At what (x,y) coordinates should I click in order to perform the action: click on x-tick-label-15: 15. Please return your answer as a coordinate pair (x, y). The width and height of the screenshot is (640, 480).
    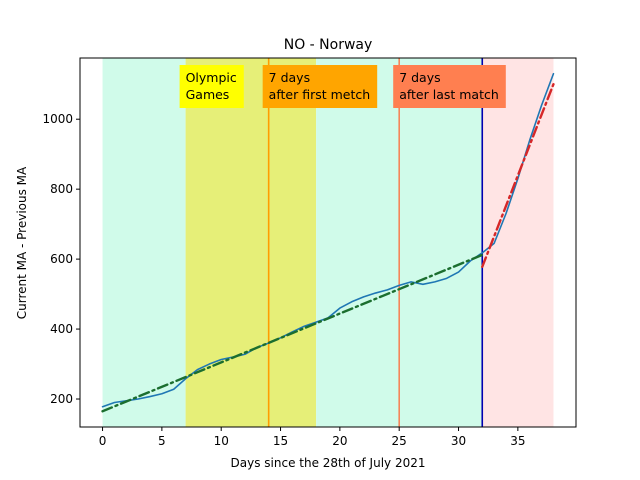
    Looking at the image, I should click on (280, 441).